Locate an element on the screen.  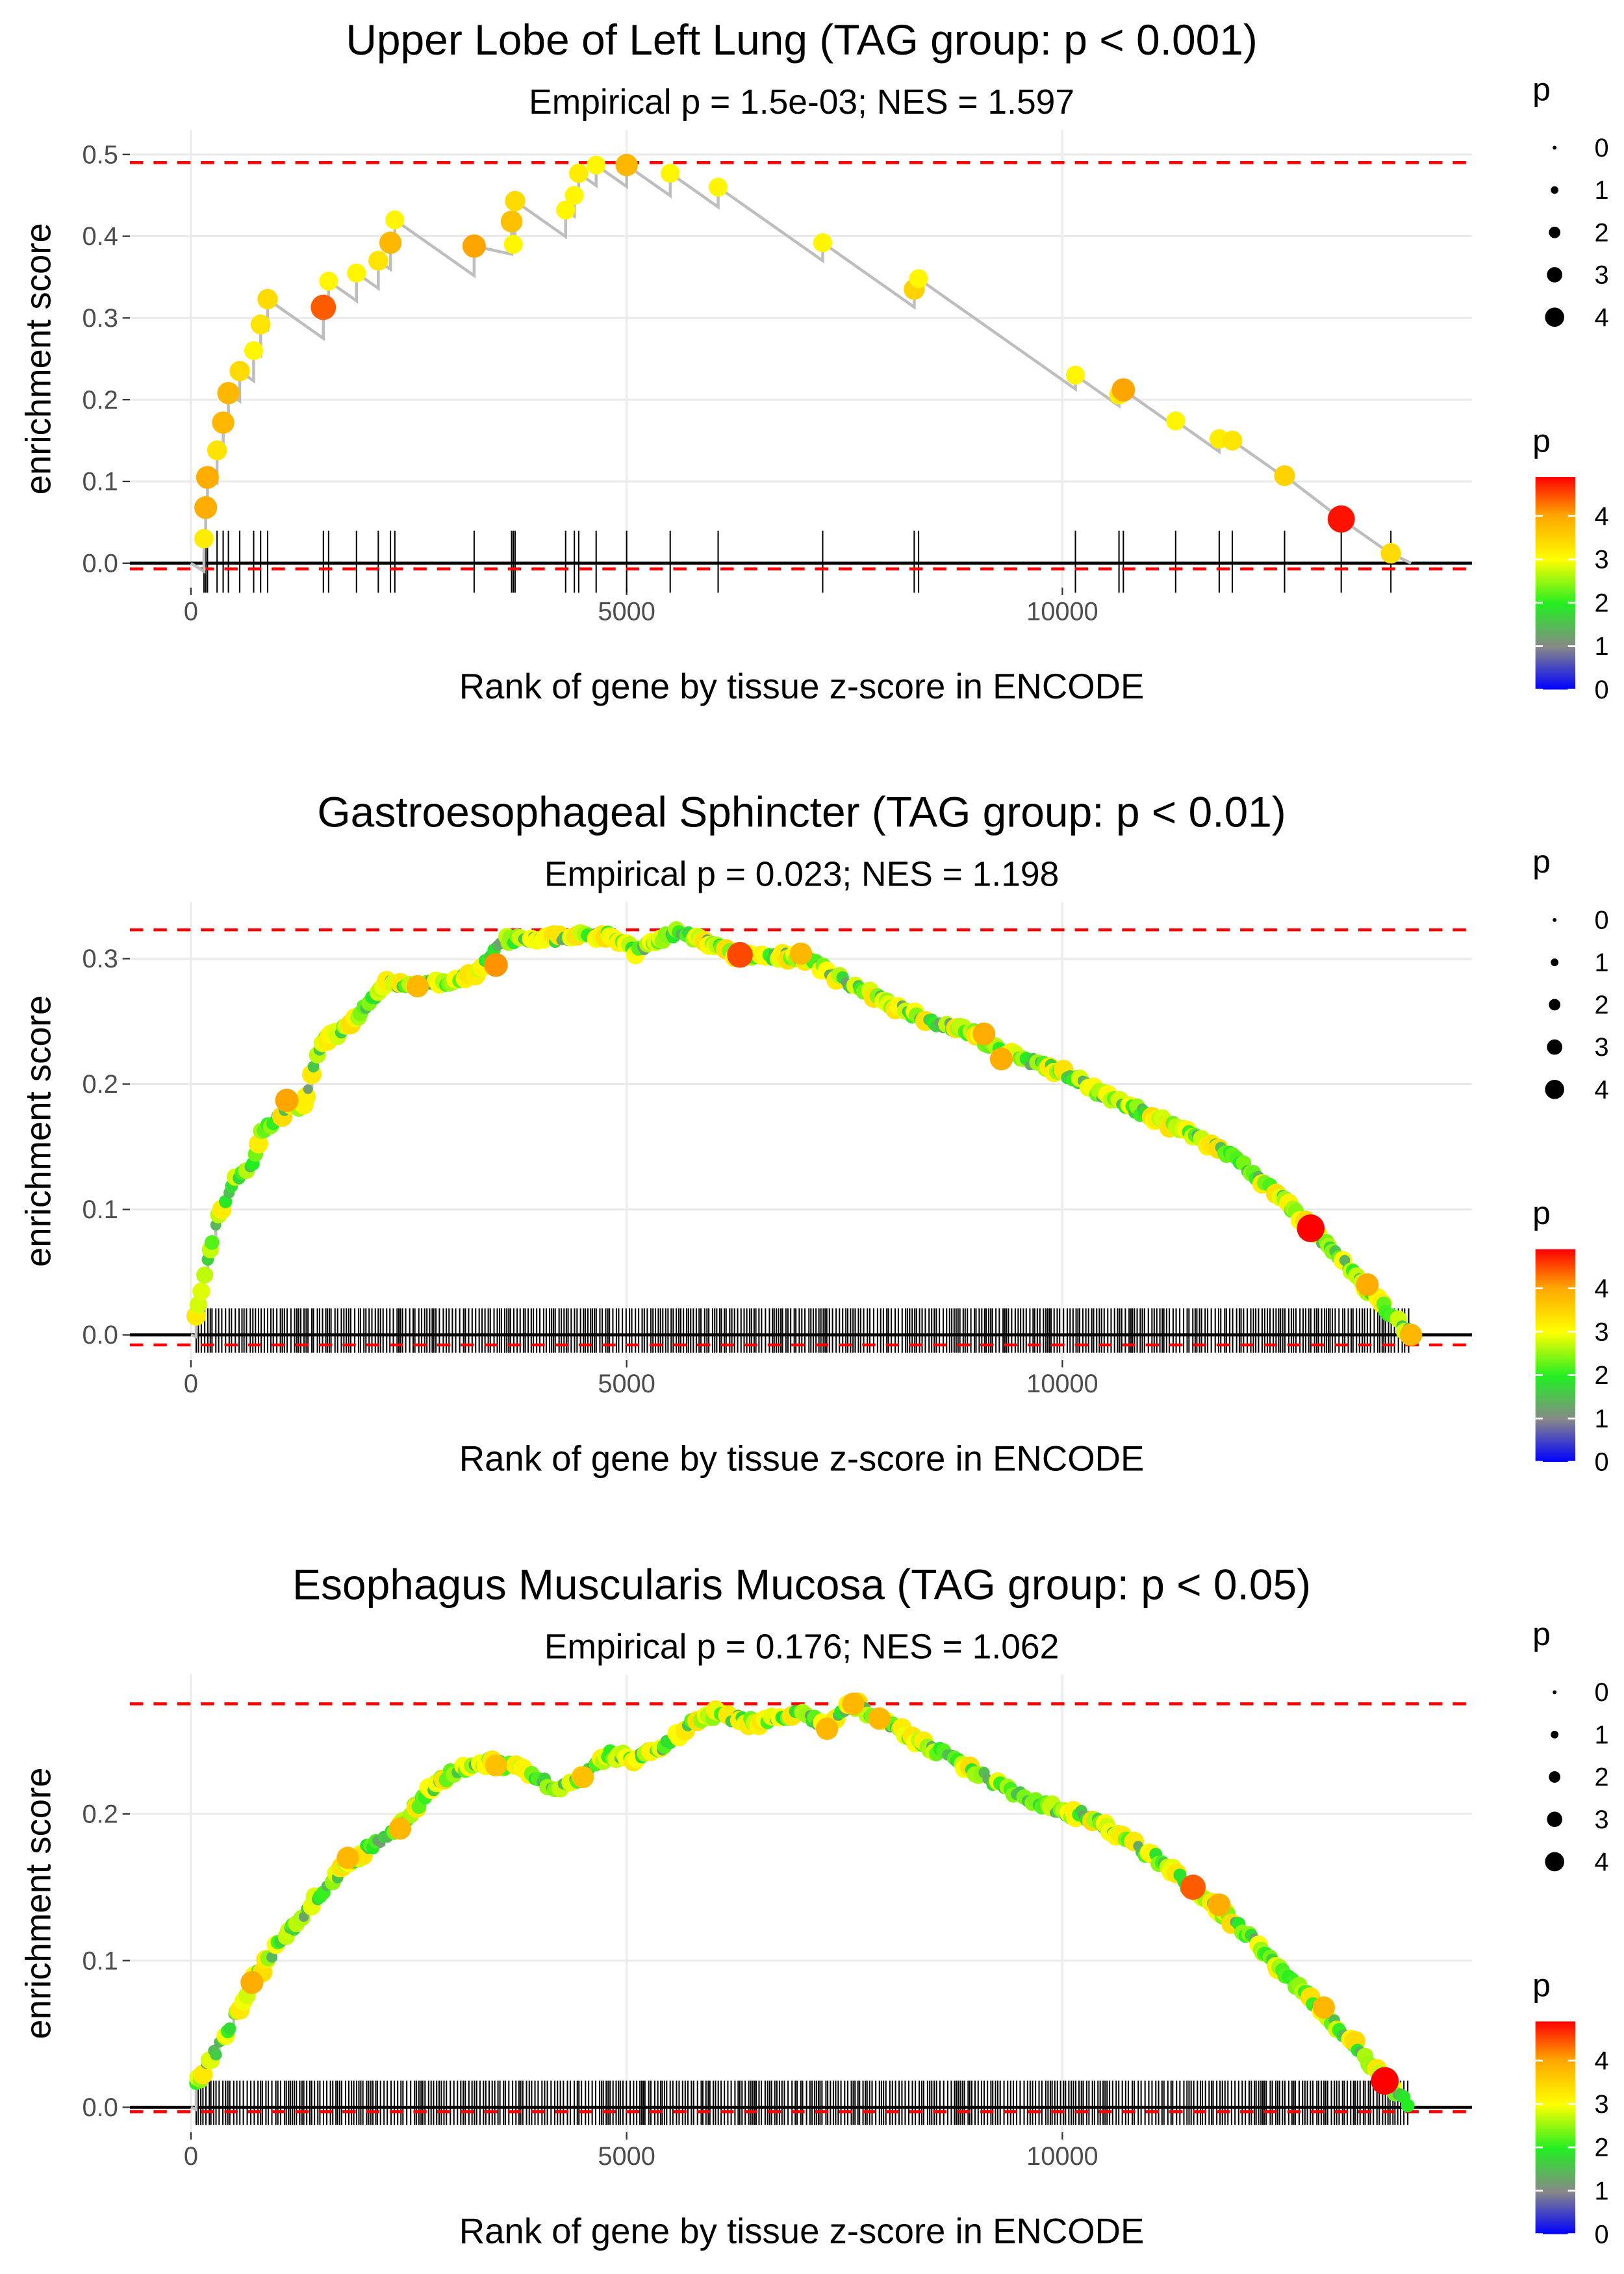
running-enrichment-line is located at coordinates (801, 368).